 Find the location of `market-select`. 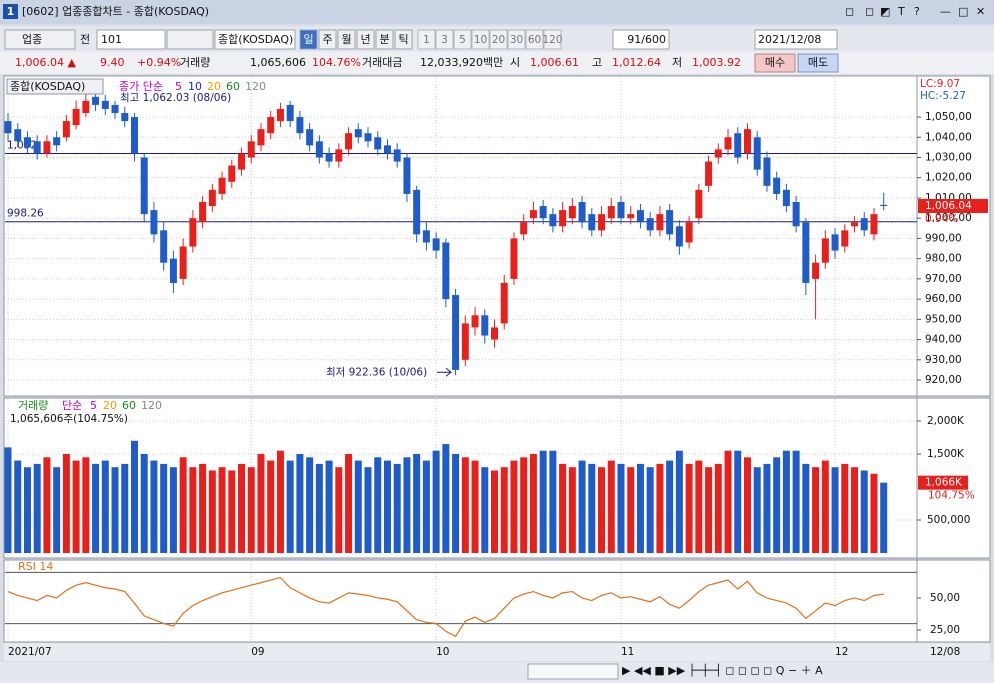

market-select is located at coordinates (40, 39).